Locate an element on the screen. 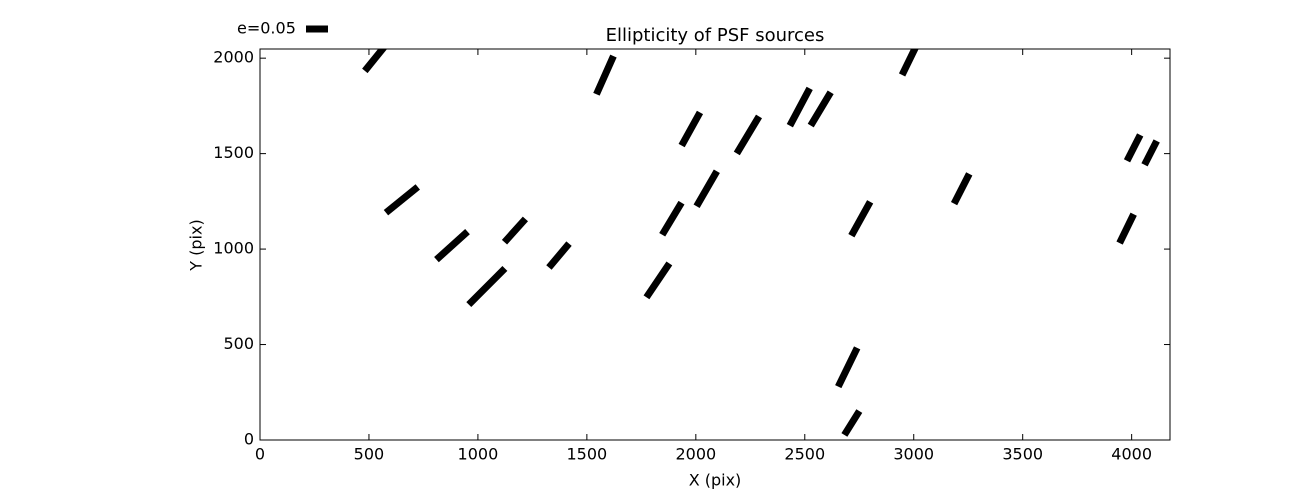 This screenshot has height=490, width=1300. y-tick-label: 1500 is located at coordinates (233, 152).